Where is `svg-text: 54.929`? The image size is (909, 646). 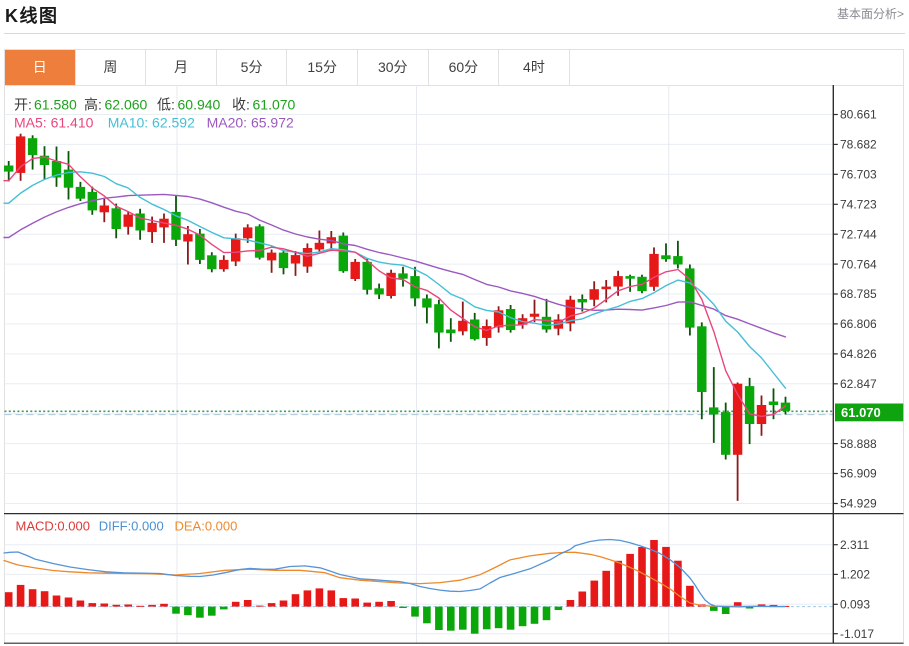
svg-text: 54.929 is located at coordinates (858, 504).